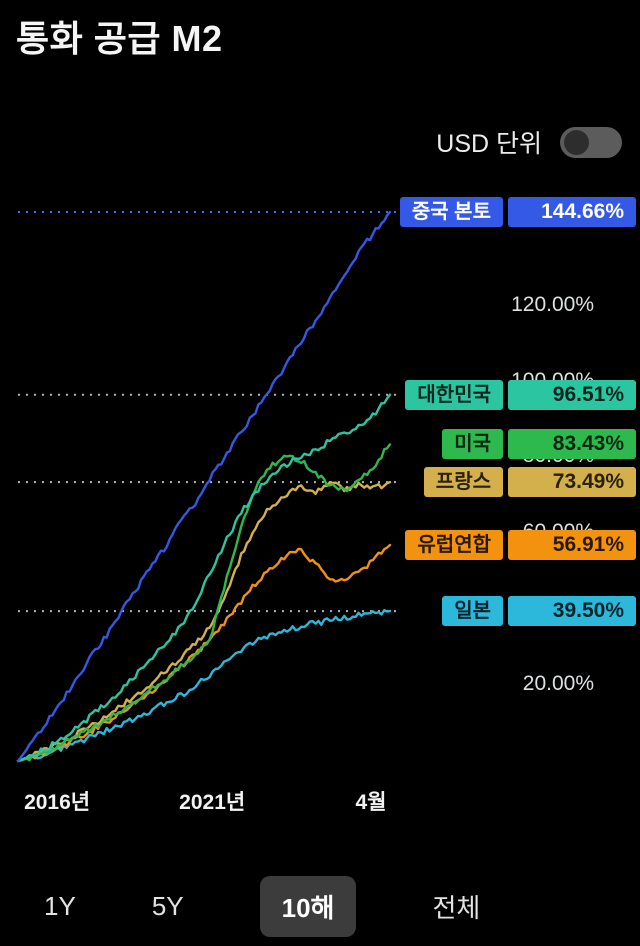  What do you see at coordinates (212, 802) in the screenshot?
I see `x-axis-label-2021: 2021년` at bounding box center [212, 802].